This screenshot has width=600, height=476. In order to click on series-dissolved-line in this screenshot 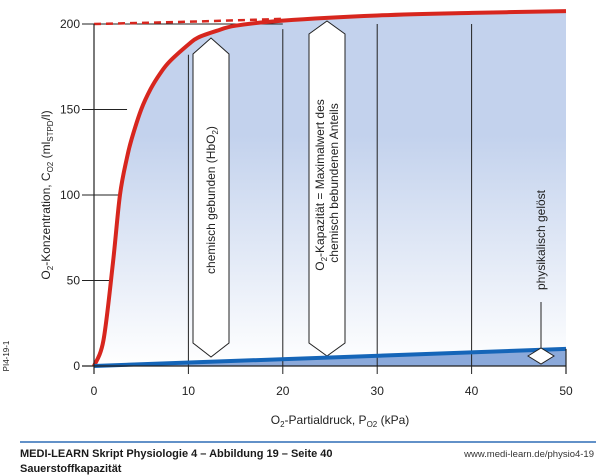, I will do `click(330, 357)`.